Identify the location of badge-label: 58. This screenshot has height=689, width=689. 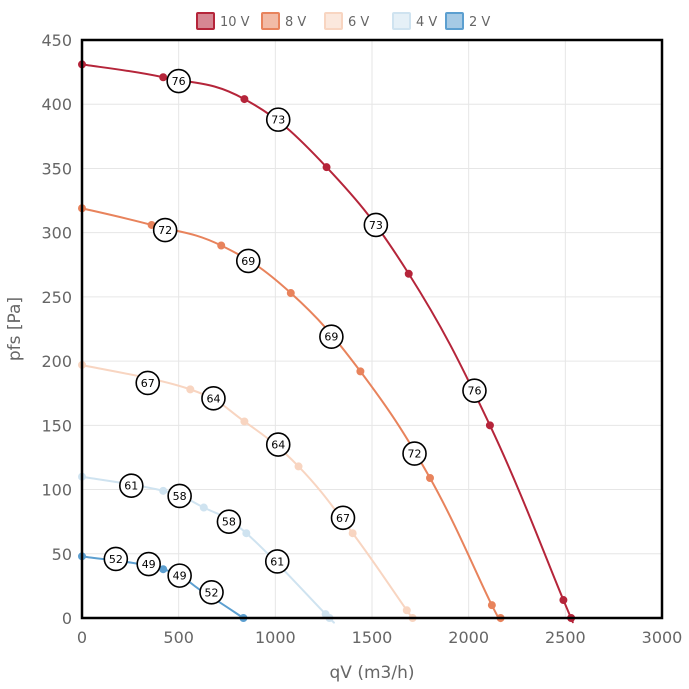
(229, 522).